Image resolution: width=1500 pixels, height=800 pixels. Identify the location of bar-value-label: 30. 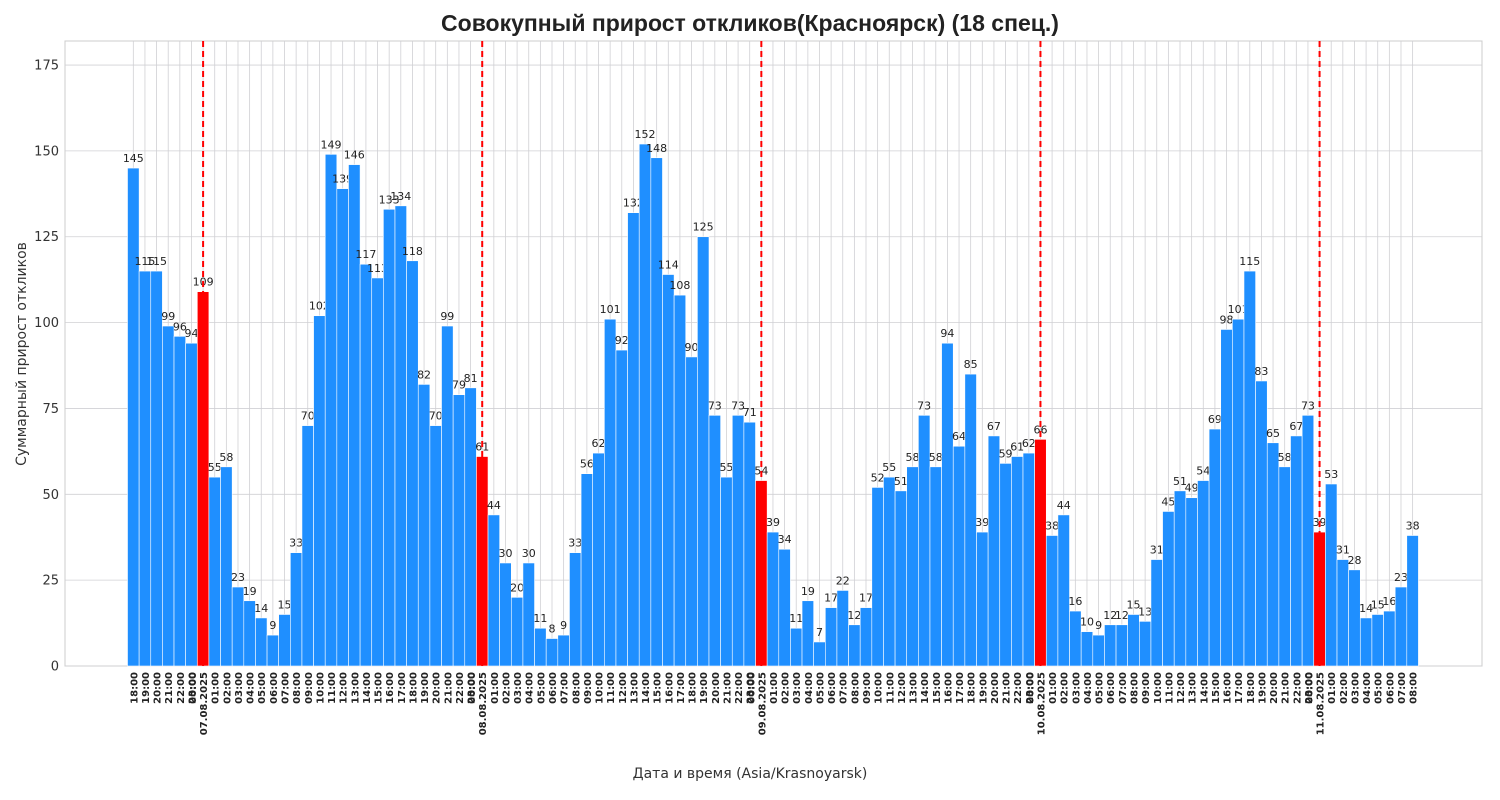
(505, 553).